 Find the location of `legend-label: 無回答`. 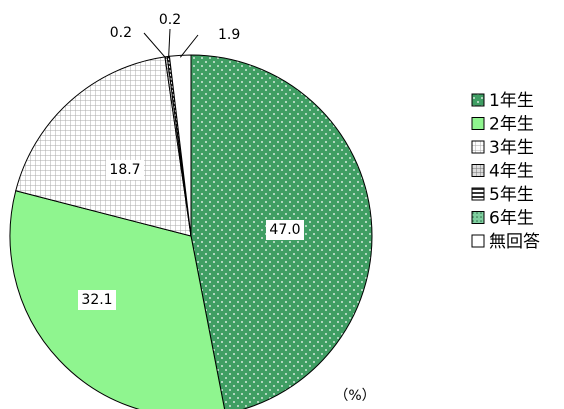

legend-label: 無回答 is located at coordinates (514, 242).